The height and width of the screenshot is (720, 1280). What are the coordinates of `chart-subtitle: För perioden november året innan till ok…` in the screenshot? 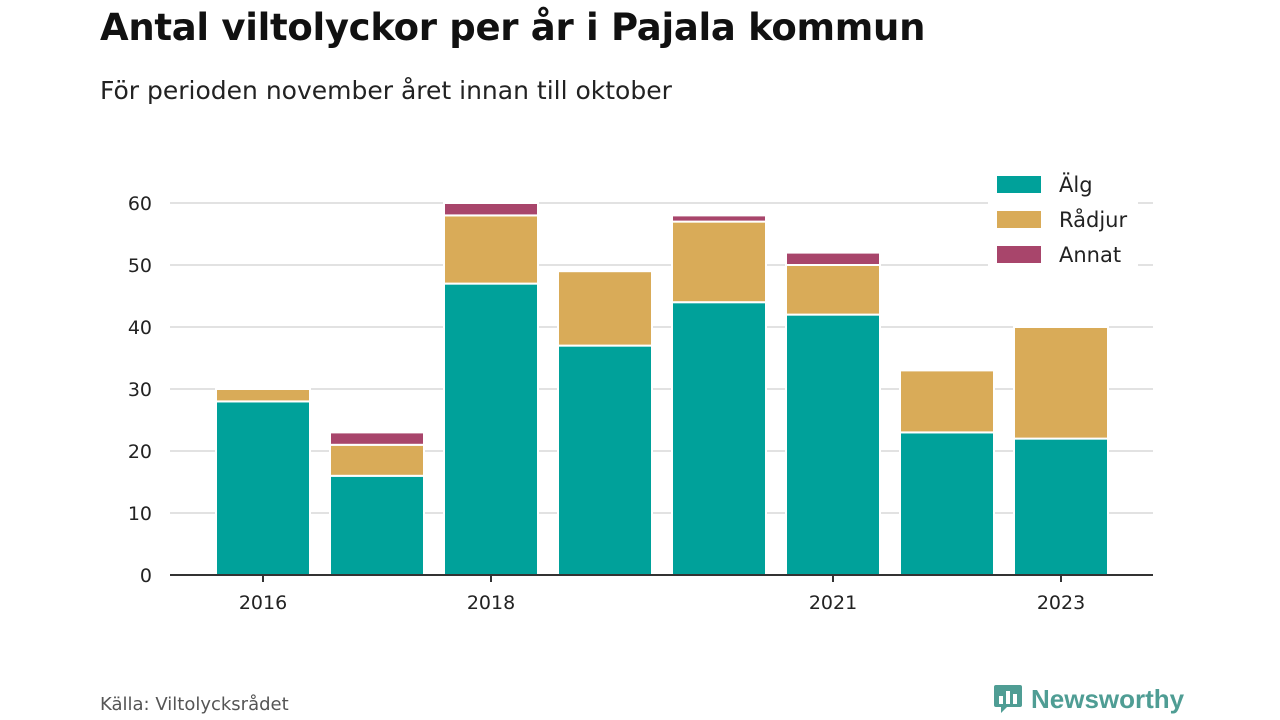 It's located at (386, 90).